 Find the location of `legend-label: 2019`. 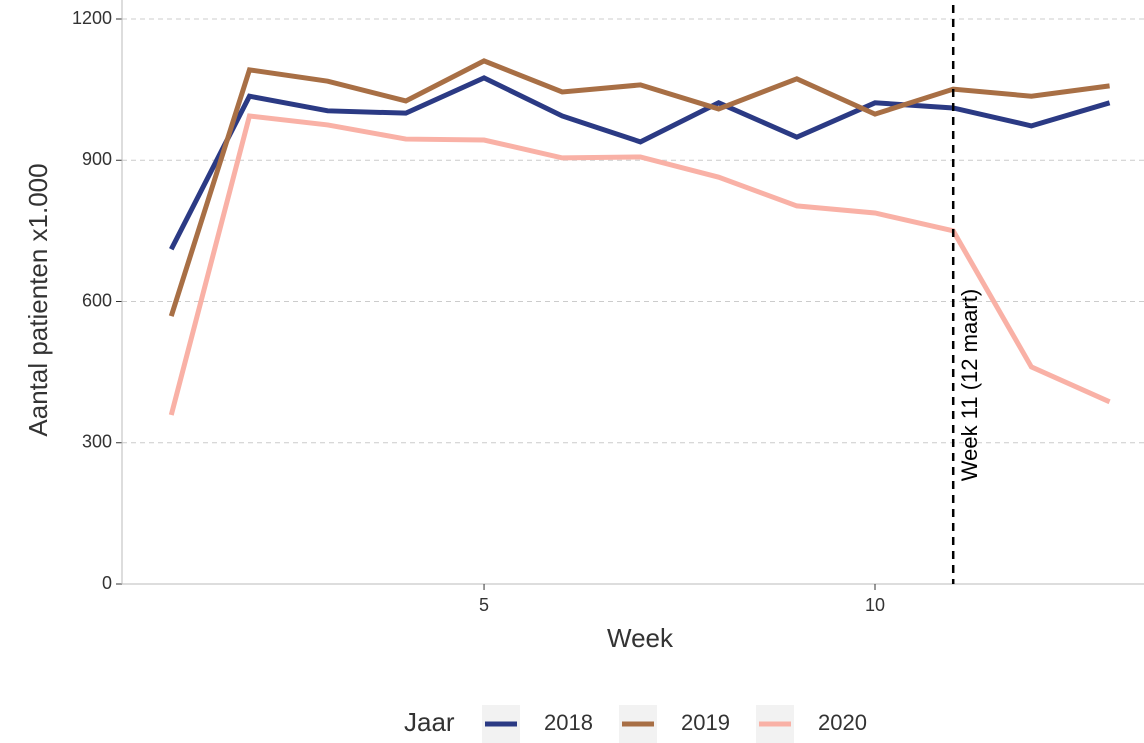

legend-label: 2019 is located at coordinates (705, 722).